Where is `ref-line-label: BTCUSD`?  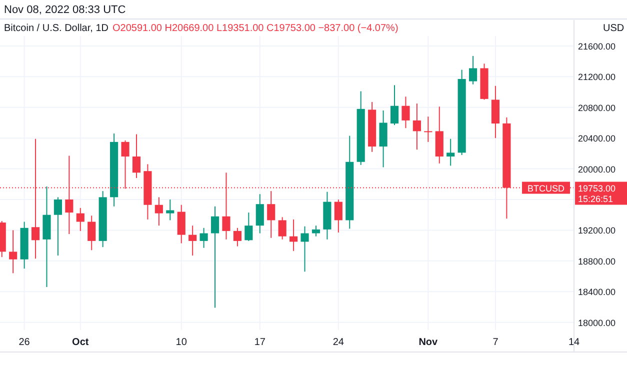
ref-line-label: BTCUSD is located at coordinates (546, 188).